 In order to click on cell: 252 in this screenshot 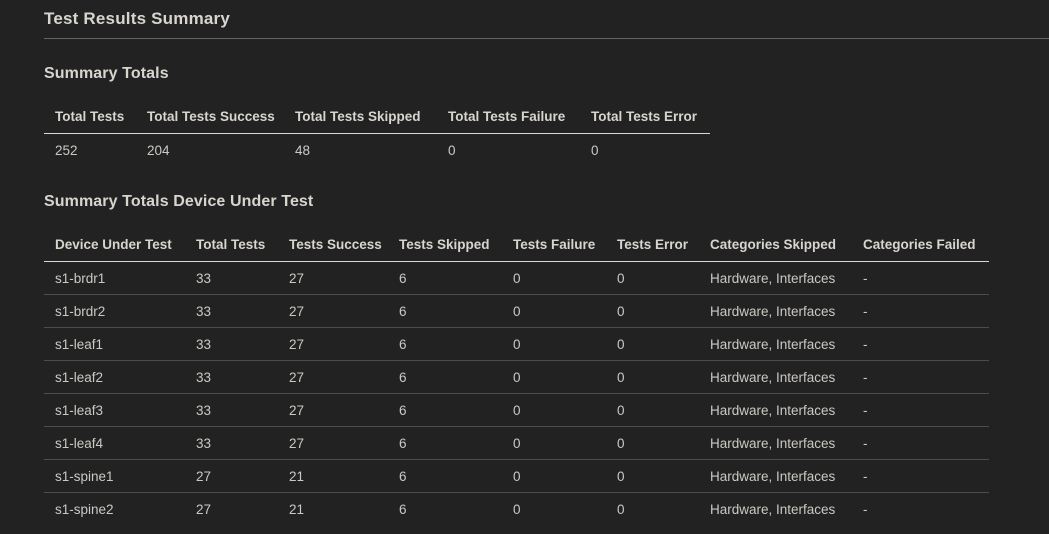, I will do `click(66, 150)`.